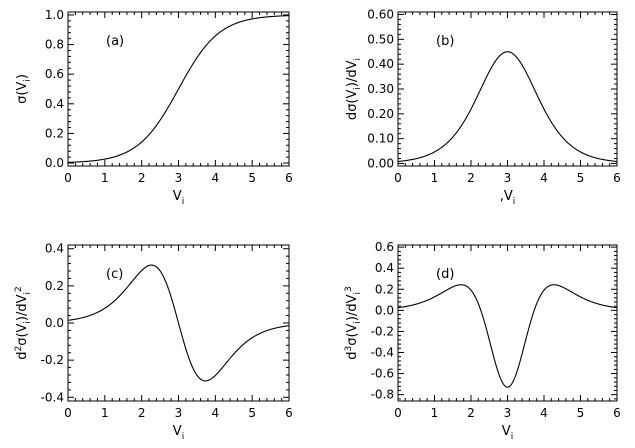 The width and height of the screenshot is (635, 448). What do you see at coordinates (380, 139) in the screenshot?
I see `y-tick-label: 0.10` at bounding box center [380, 139].